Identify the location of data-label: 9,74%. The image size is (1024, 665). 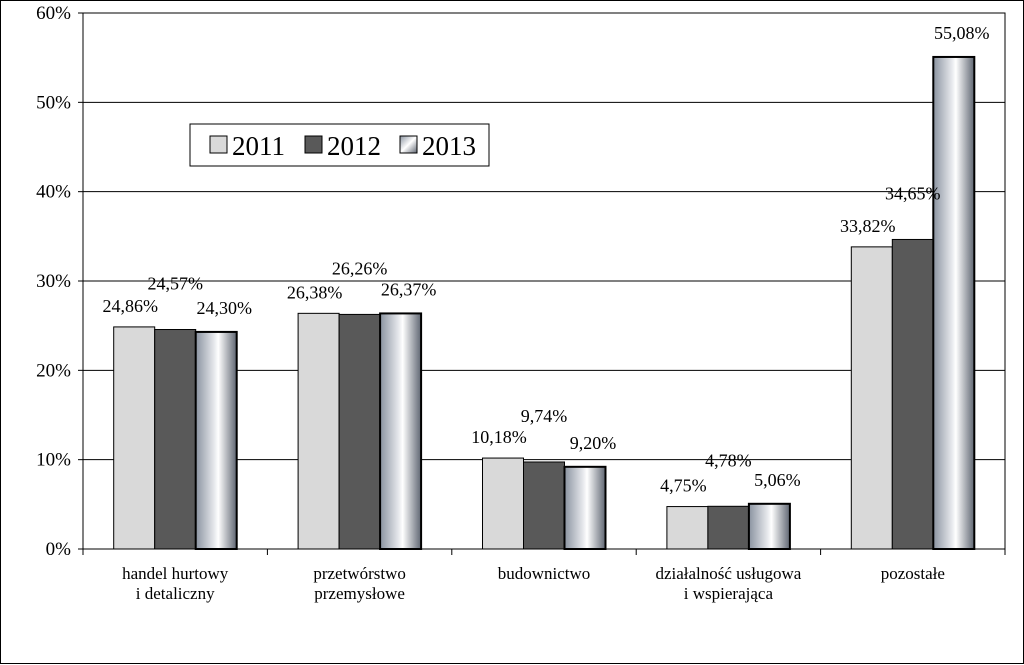
(544, 416).